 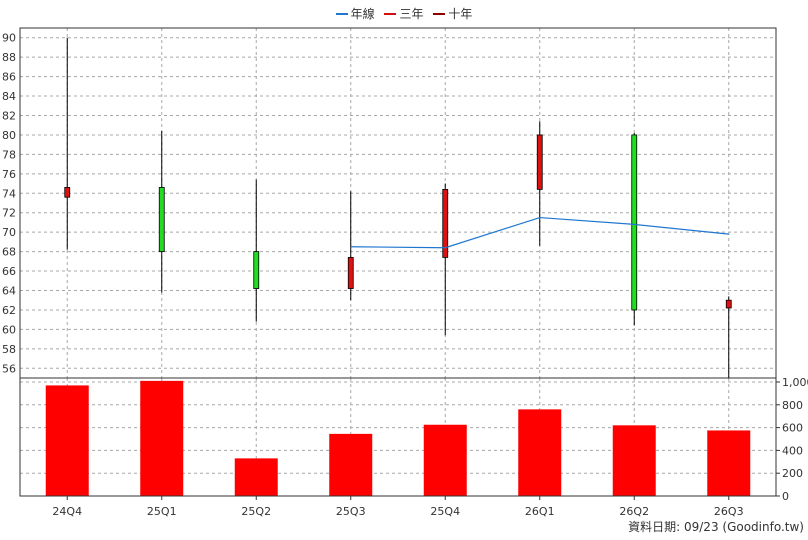 I want to click on volume-tick-label: 400, so click(x=792, y=450).